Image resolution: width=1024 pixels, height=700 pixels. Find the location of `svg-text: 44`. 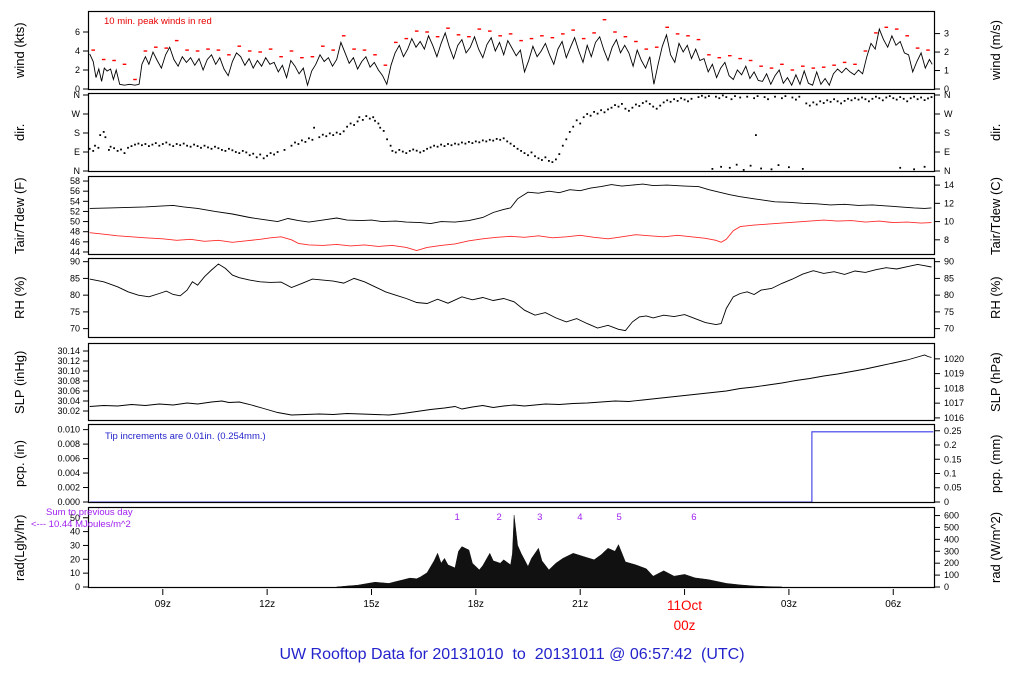

svg-text: 44 is located at coordinates (75, 252).